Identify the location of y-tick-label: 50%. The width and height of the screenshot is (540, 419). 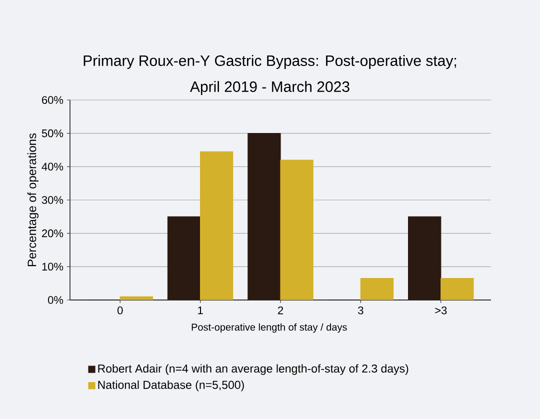
(53, 133).